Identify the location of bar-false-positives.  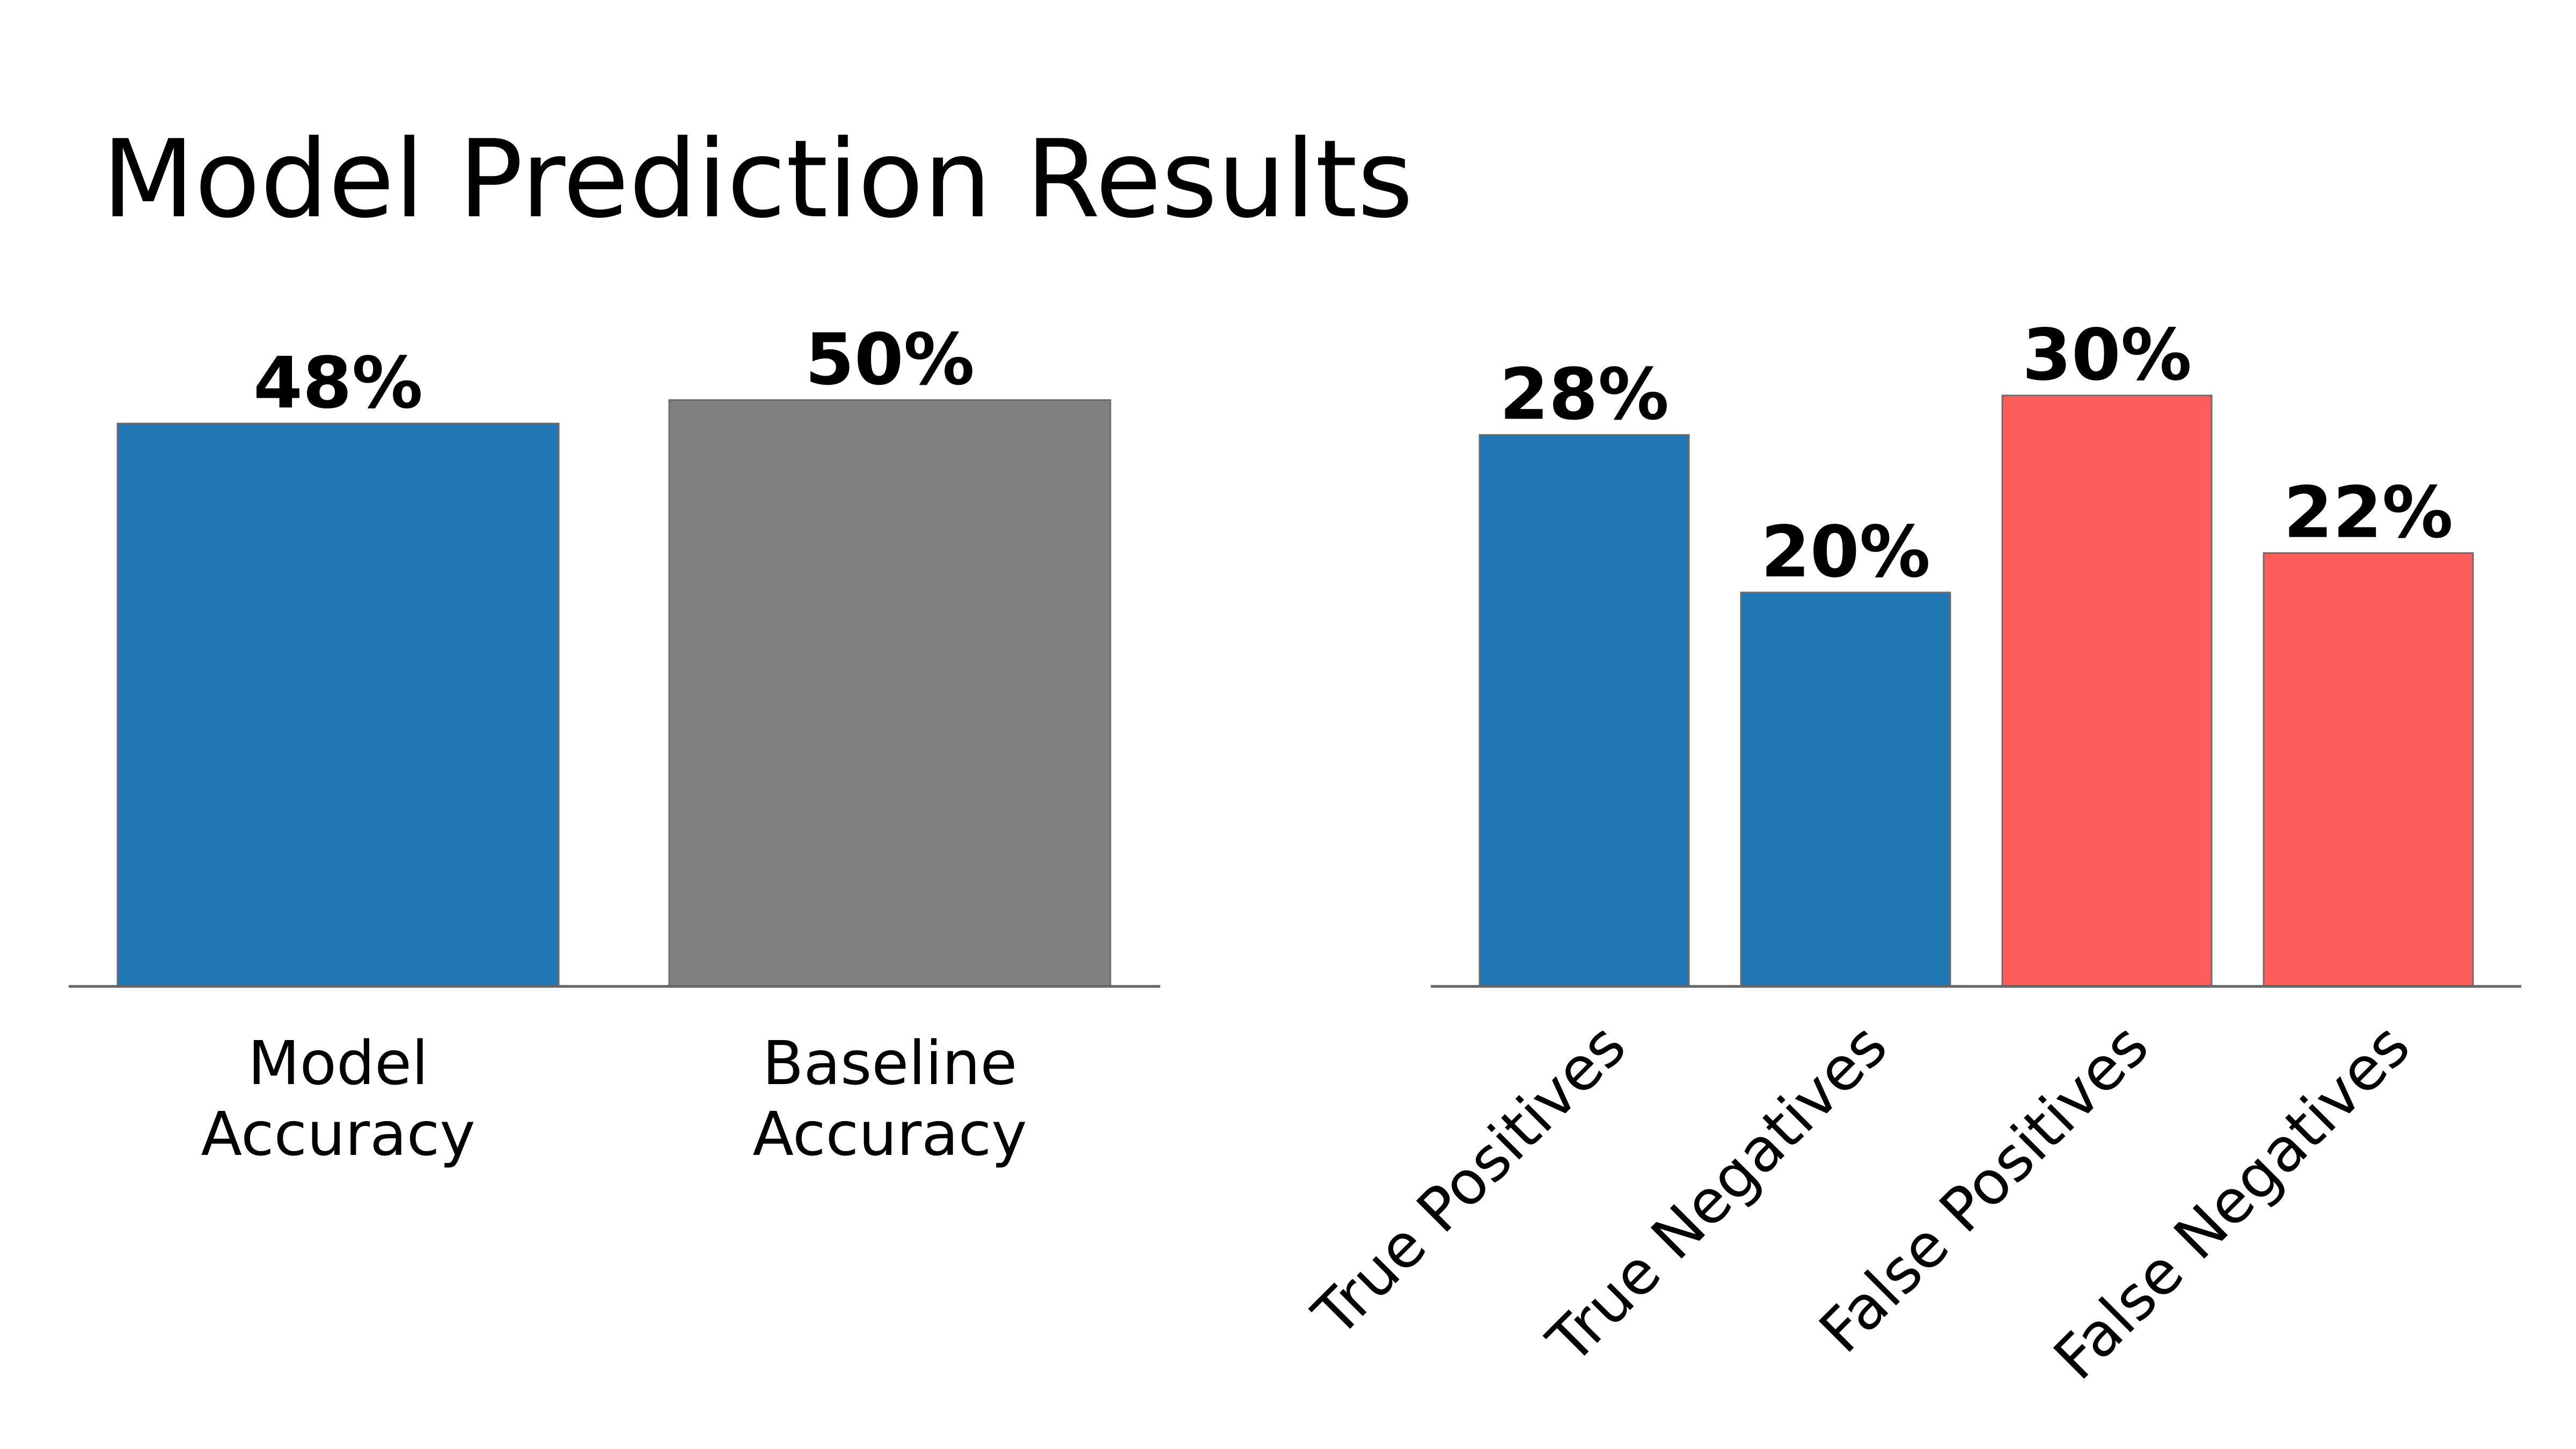
(2107, 690).